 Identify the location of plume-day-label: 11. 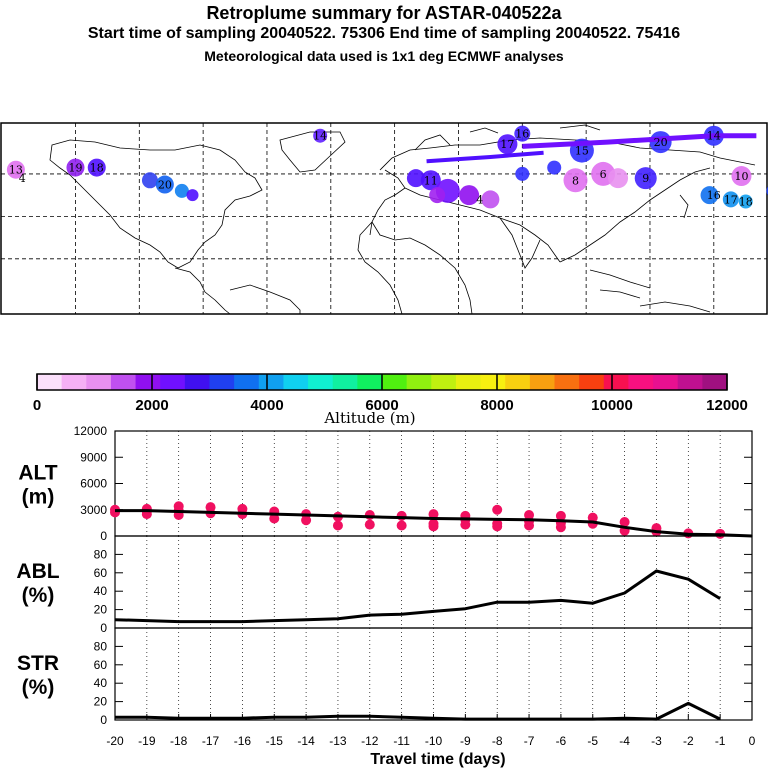
(431, 180).